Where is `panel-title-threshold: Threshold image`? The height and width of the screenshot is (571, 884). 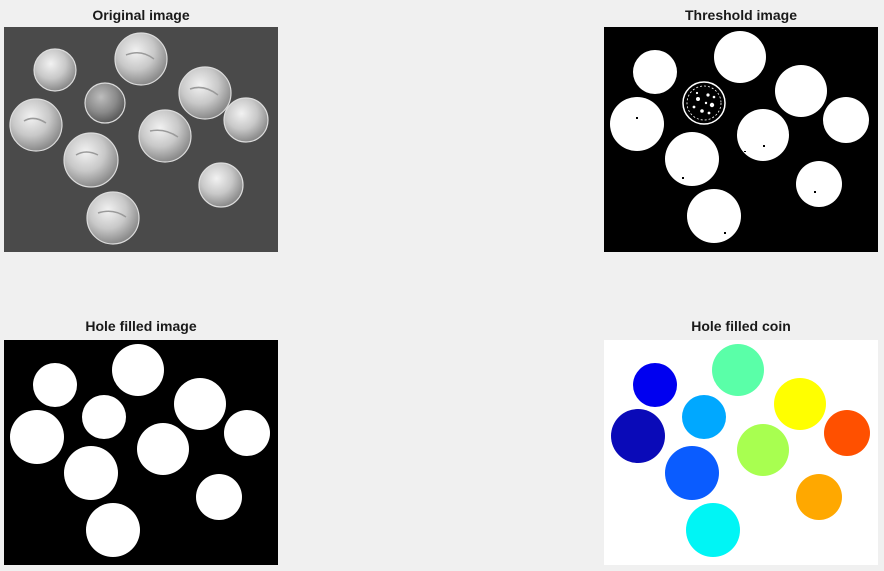 panel-title-threshold: Threshold image is located at coordinates (741, 15).